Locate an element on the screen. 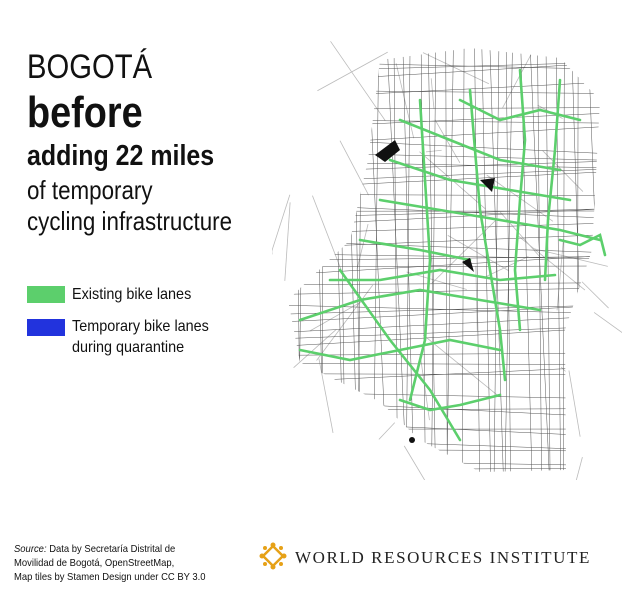  source-label: Source: is located at coordinates (30, 549).